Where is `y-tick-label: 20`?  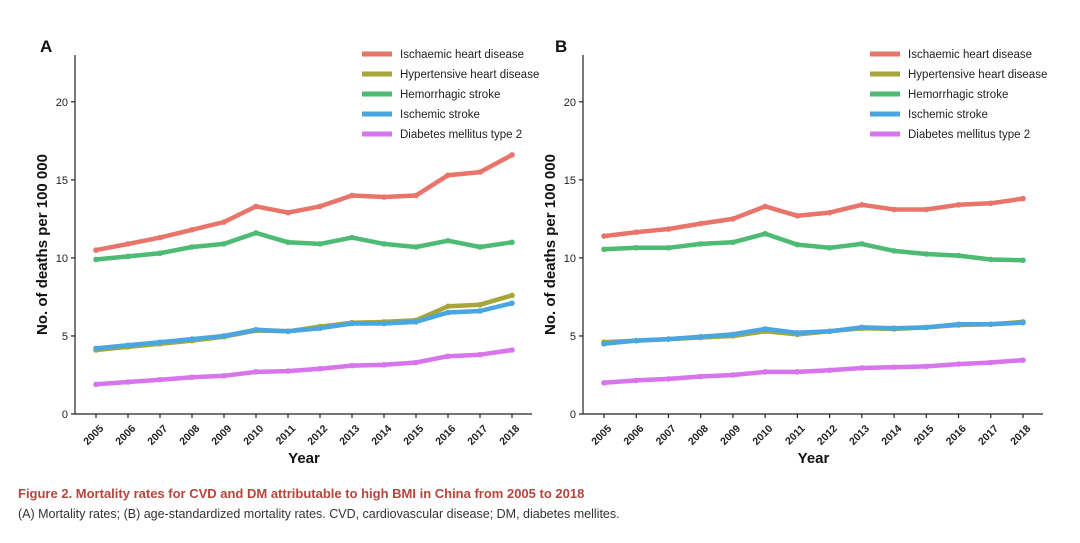 y-tick-label: 20 is located at coordinates (570, 103).